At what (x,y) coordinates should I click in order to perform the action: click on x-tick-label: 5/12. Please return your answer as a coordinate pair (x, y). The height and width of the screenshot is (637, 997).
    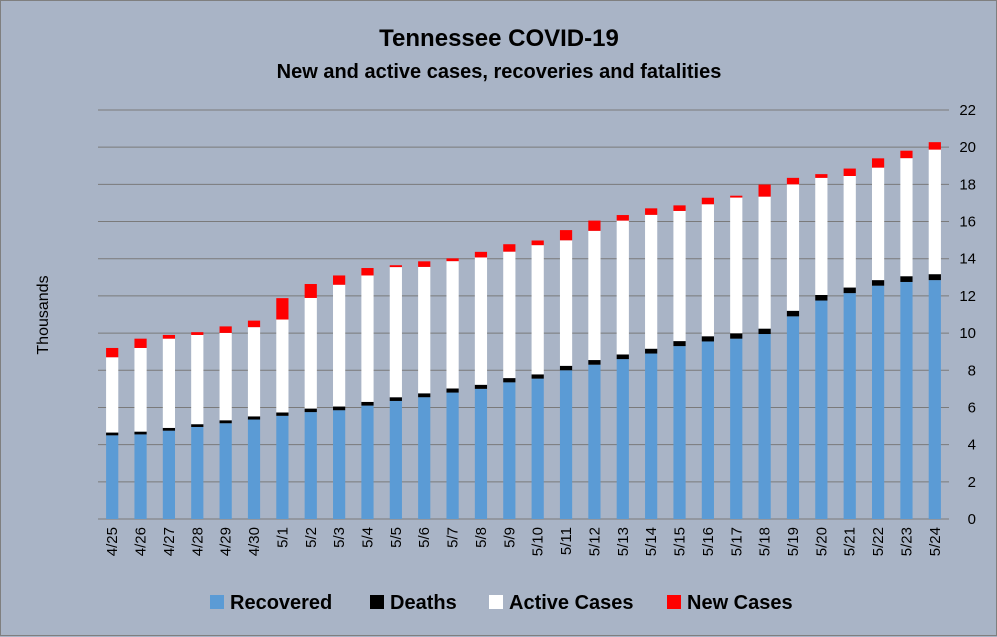
    Looking at the image, I should click on (594, 541).